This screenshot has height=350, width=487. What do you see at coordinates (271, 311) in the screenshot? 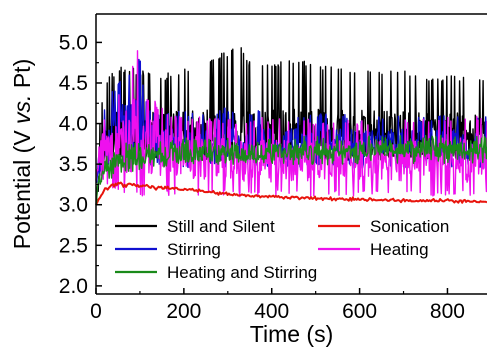
I see `x-tick-label: 400` at bounding box center [271, 311].